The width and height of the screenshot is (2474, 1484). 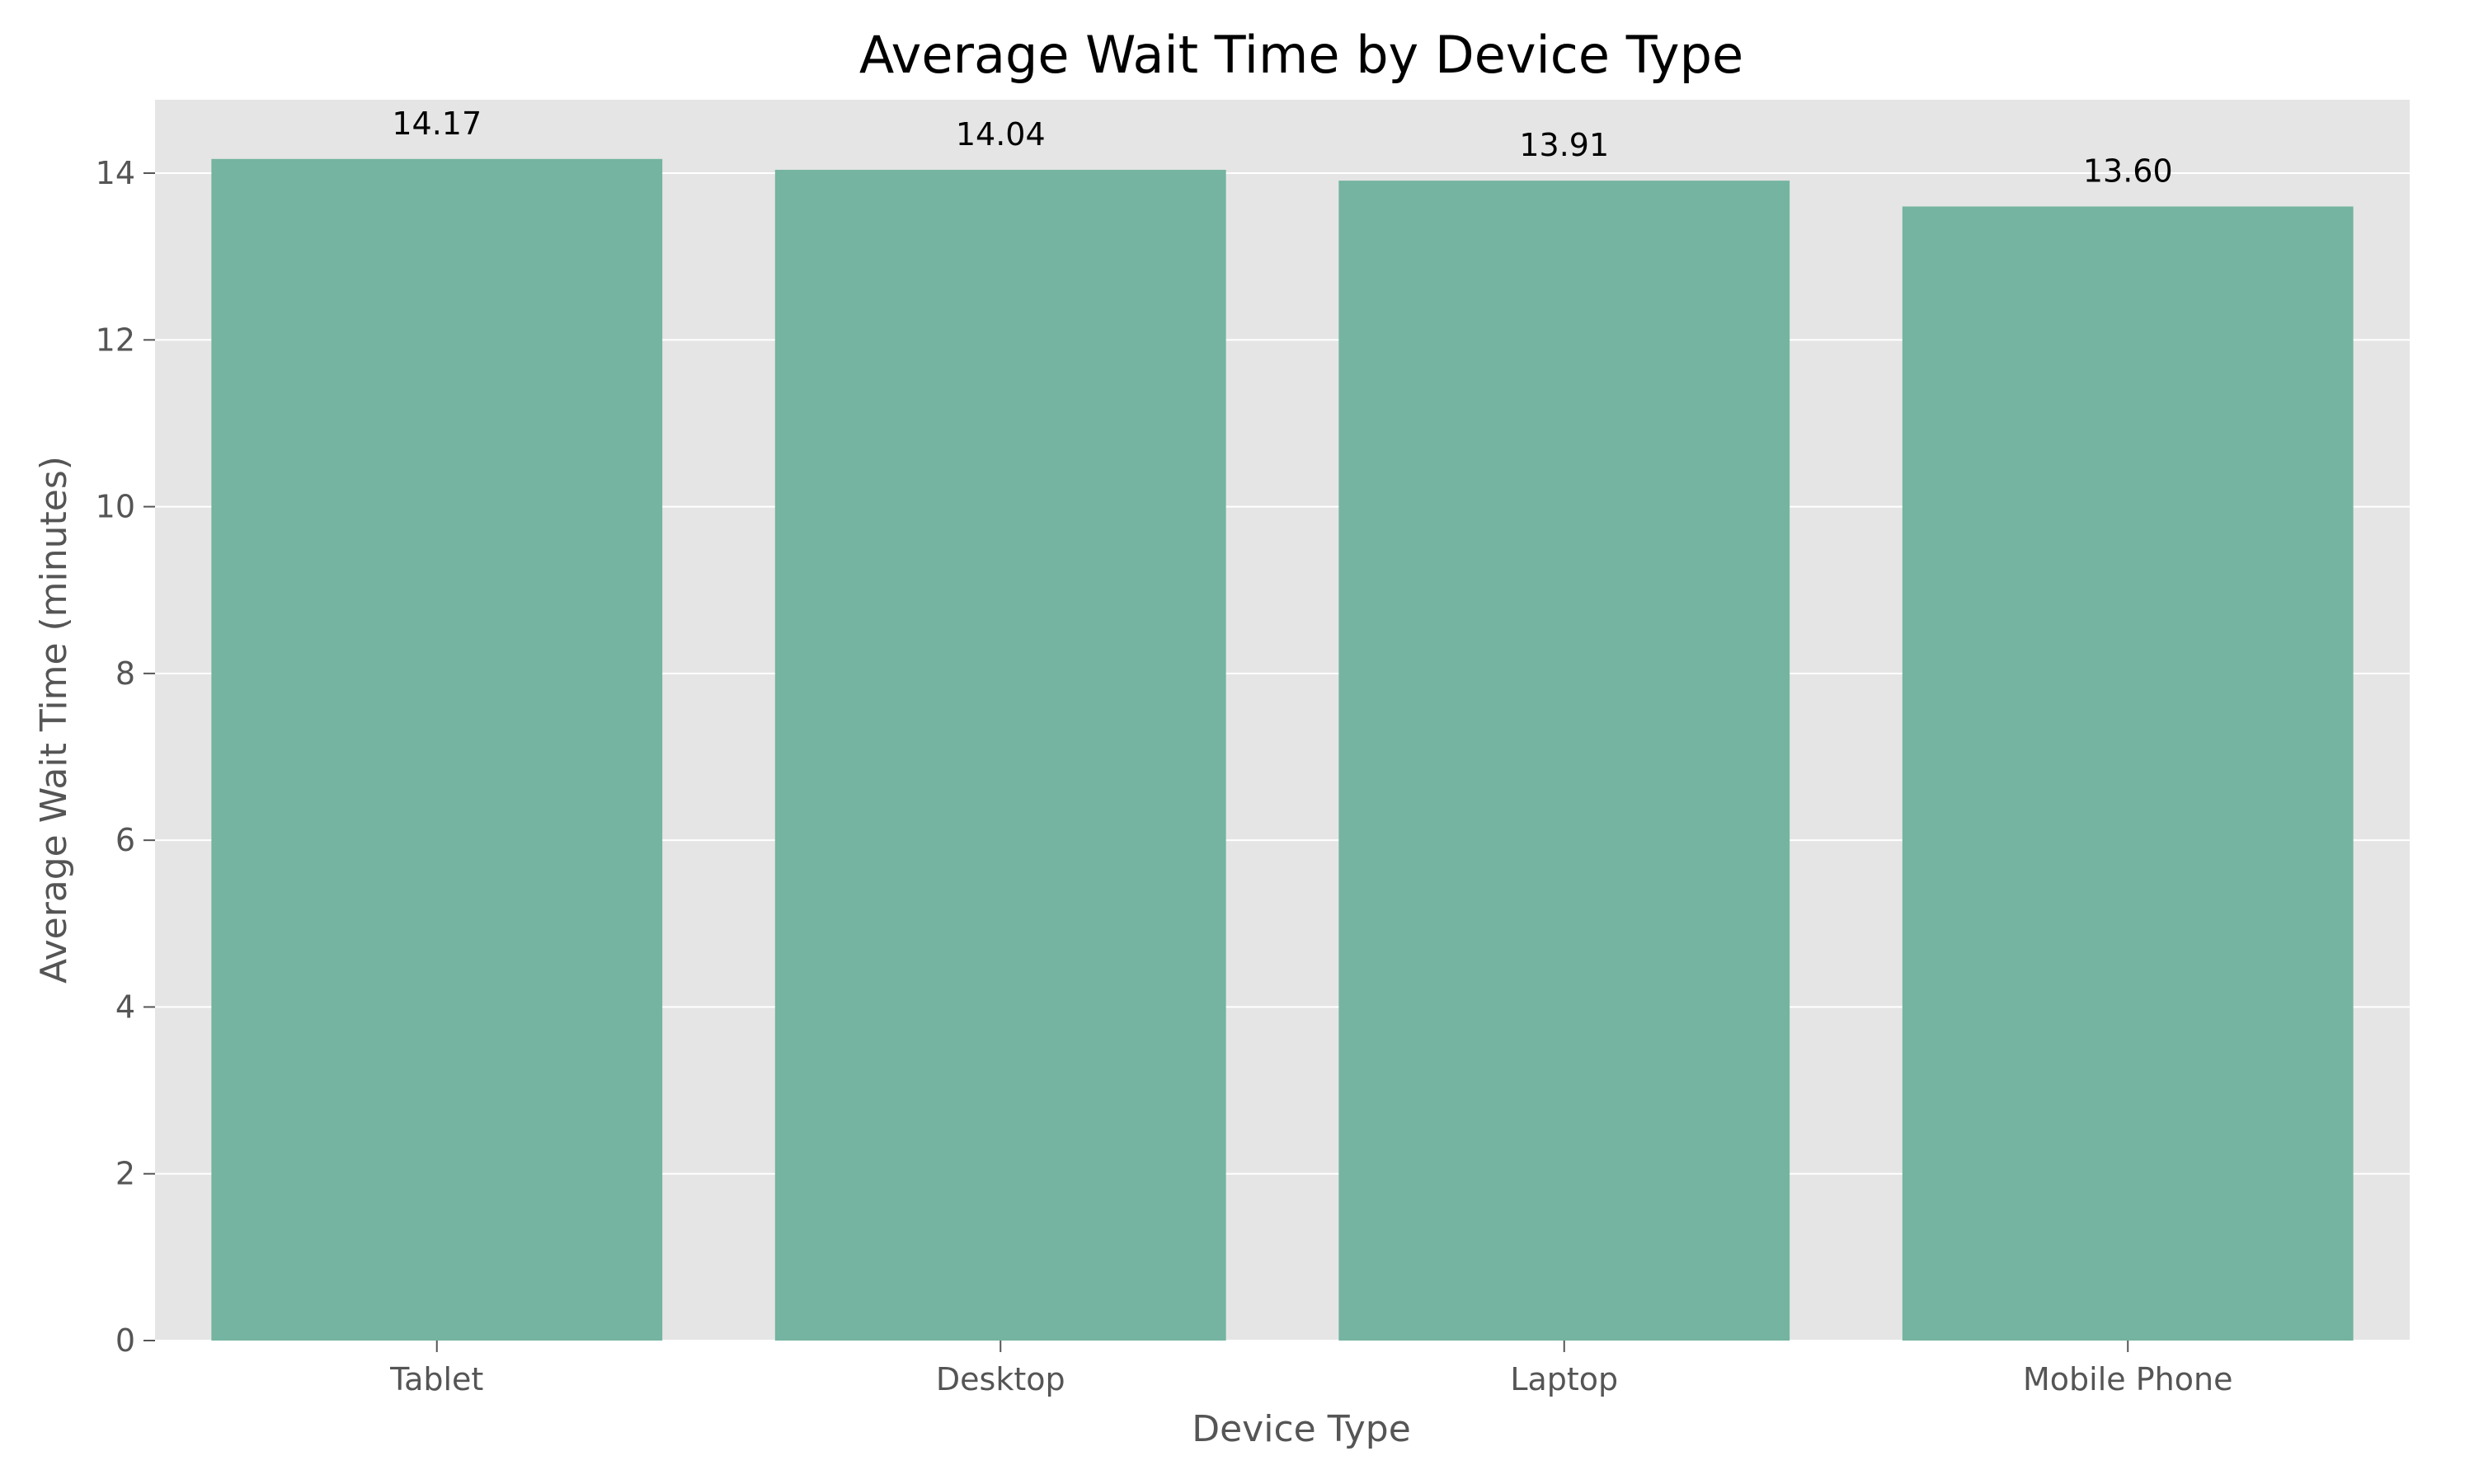 What do you see at coordinates (54, 720) in the screenshot?
I see `y-axis-title: Average Wait Time (minutes)` at bounding box center [54, 720].